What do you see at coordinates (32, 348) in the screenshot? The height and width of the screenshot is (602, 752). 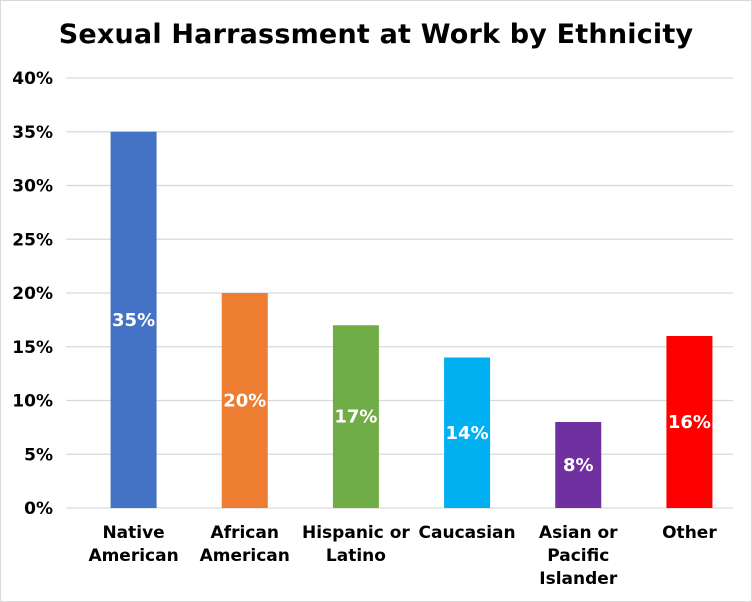 I see `y-tick-label: 15%` at bounding box center [32, 348].